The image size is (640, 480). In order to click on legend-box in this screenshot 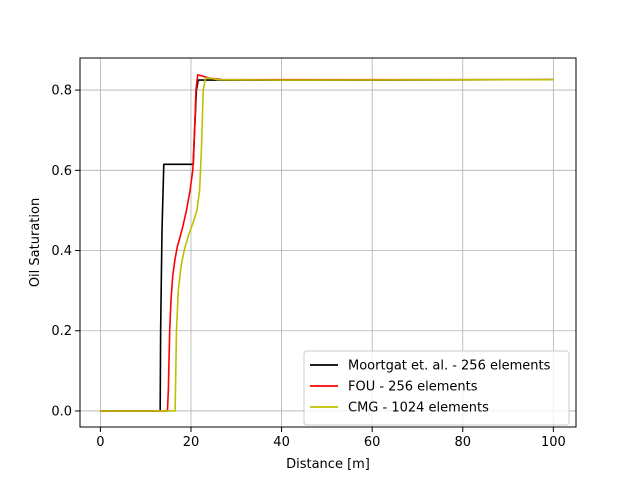, I will do `click(436, 388)`.